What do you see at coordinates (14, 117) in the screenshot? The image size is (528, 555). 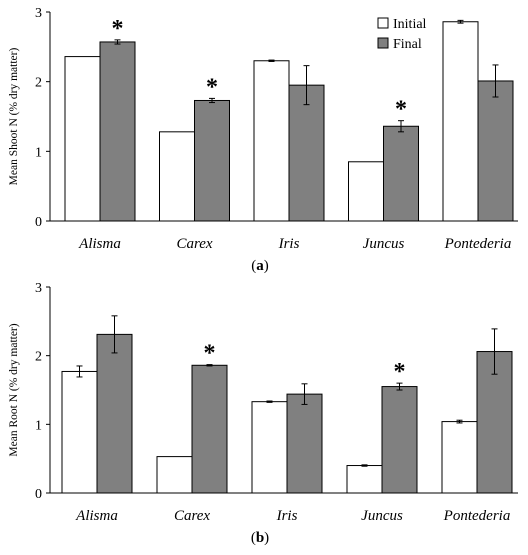 I see `y-axis-label: Mean Shoot N (% dry matter)` at bounding box center [14, 117].